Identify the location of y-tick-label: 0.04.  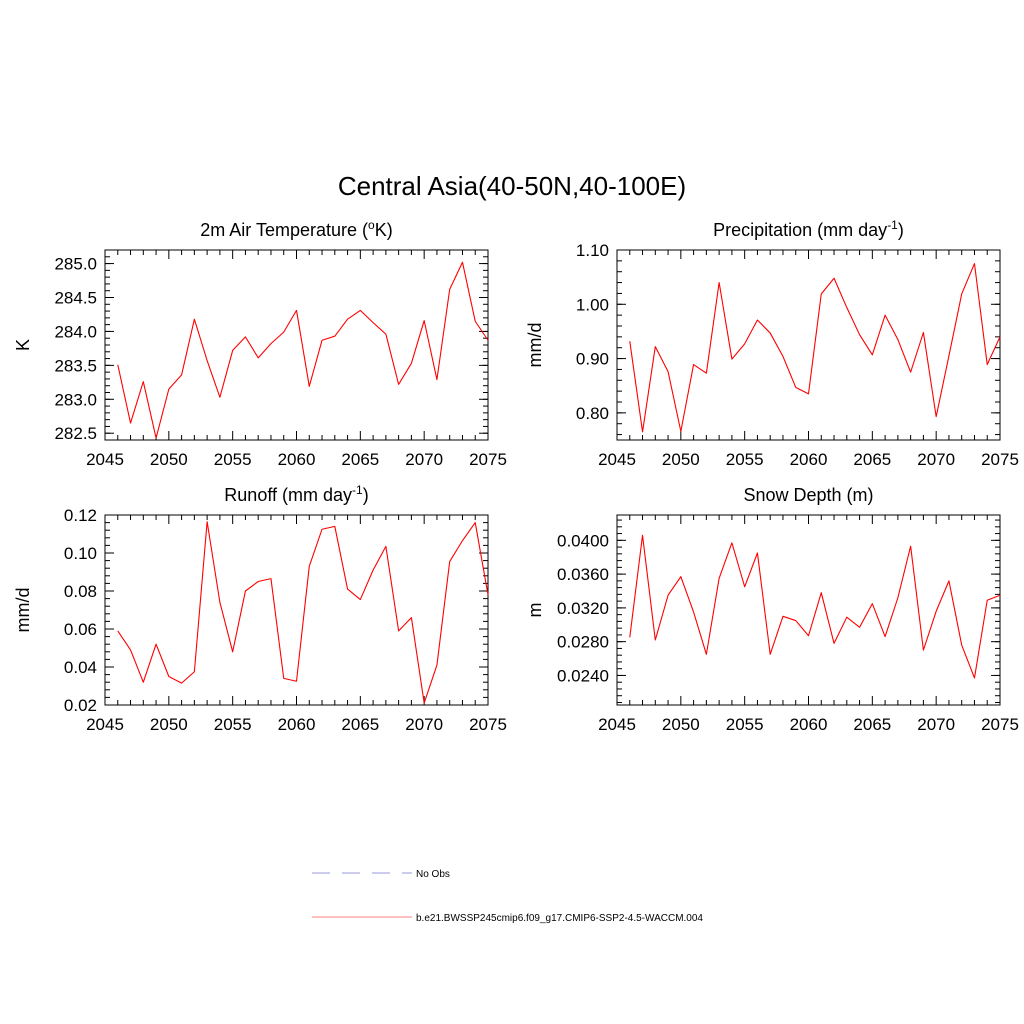
(80, 667).